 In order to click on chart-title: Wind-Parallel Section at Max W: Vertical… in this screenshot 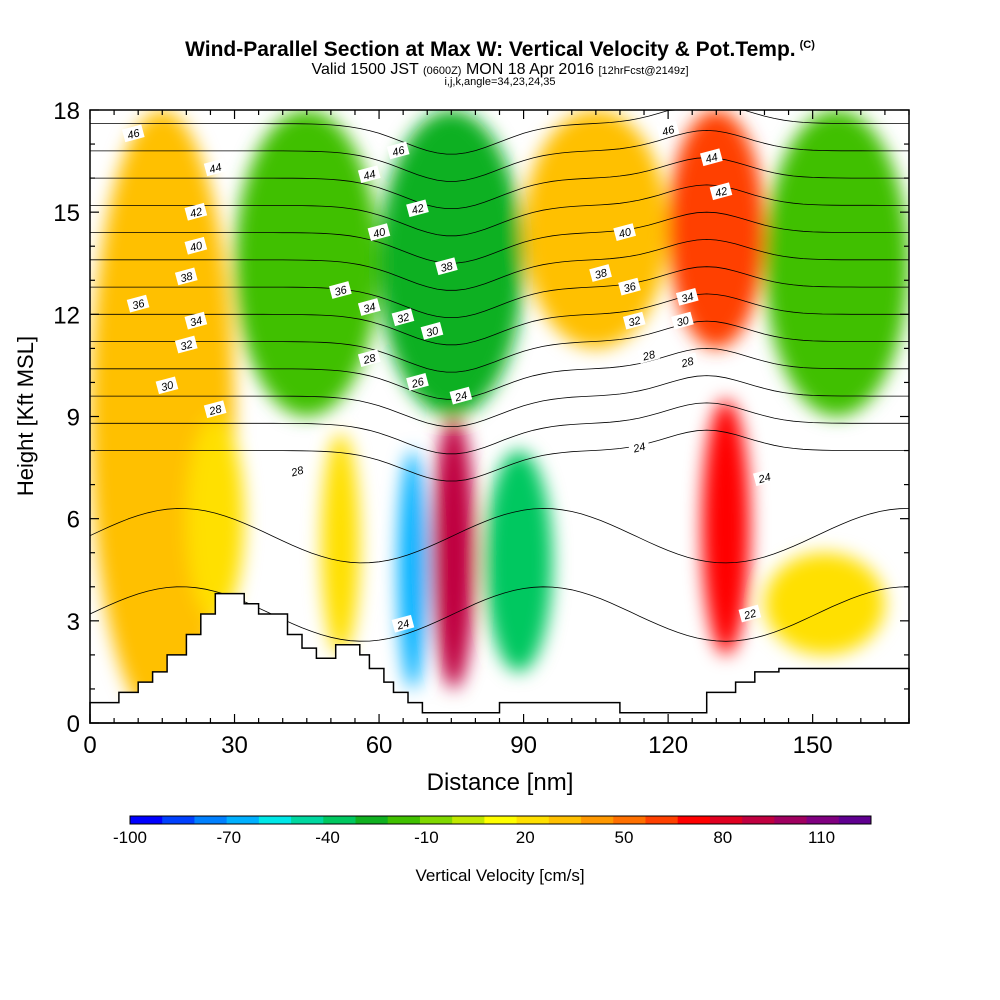, I will do `click(500, 50)`.